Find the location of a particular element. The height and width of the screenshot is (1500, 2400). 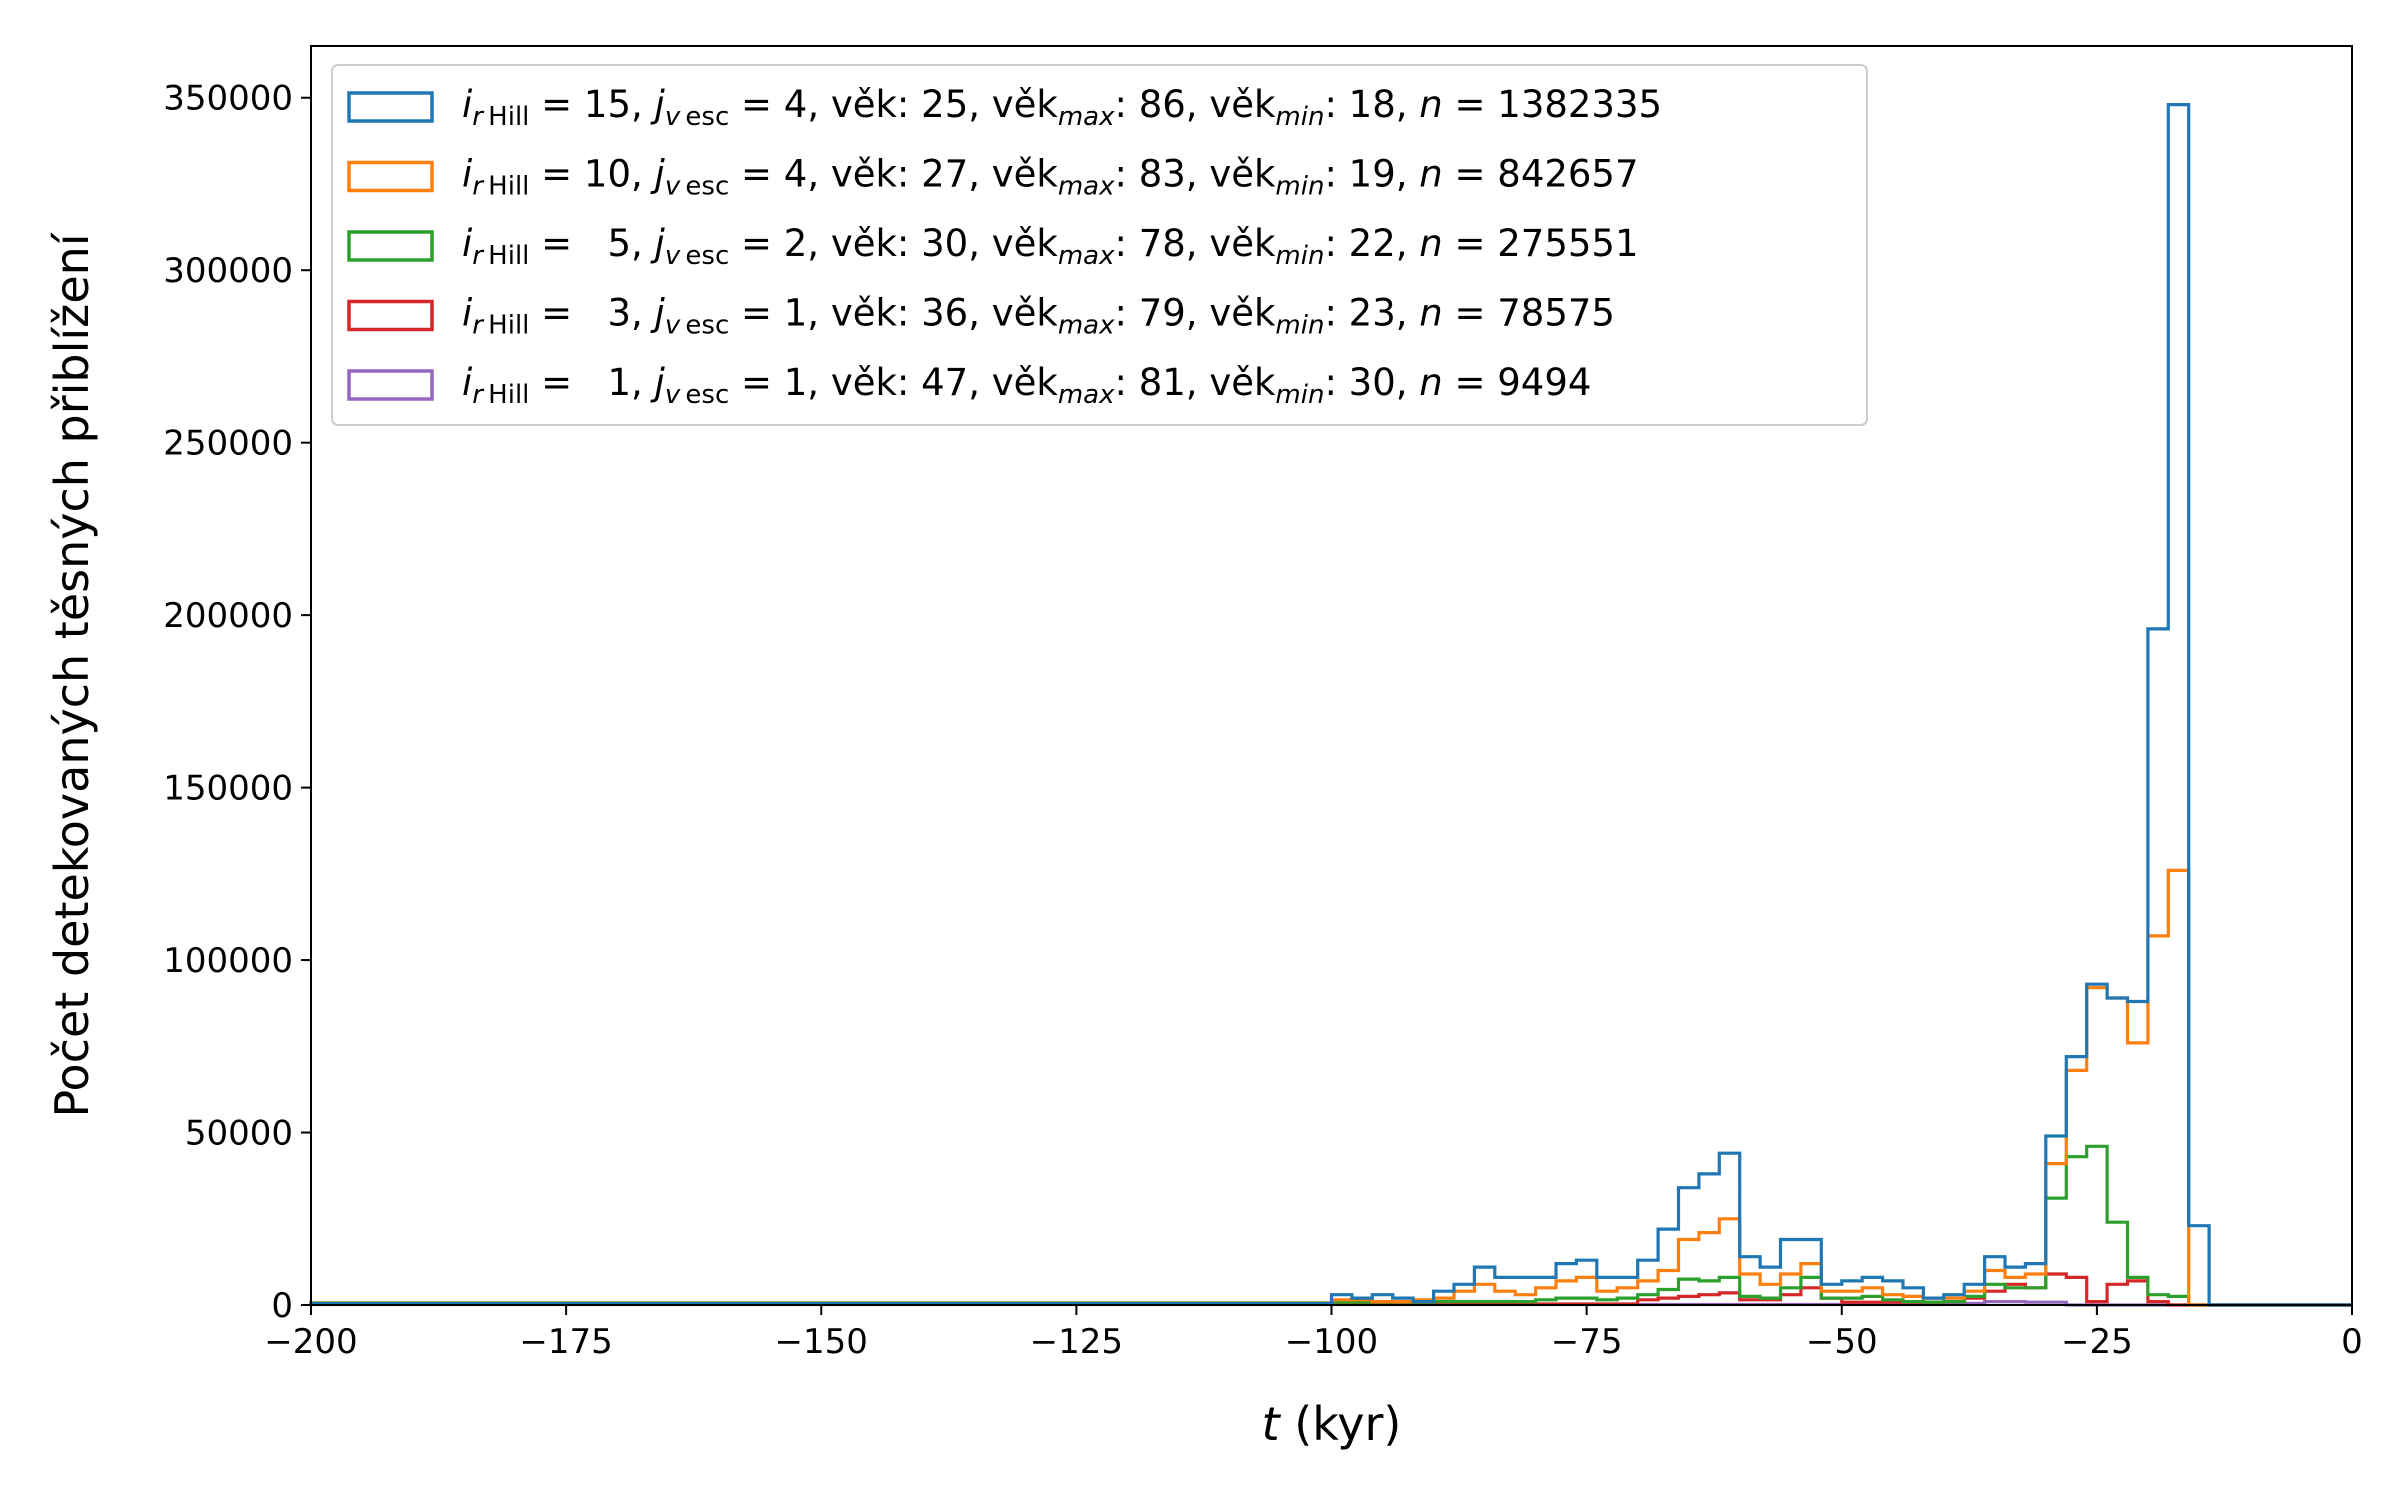

x-axis-label: t (kyr) is located at coordinates (1332, 1424).